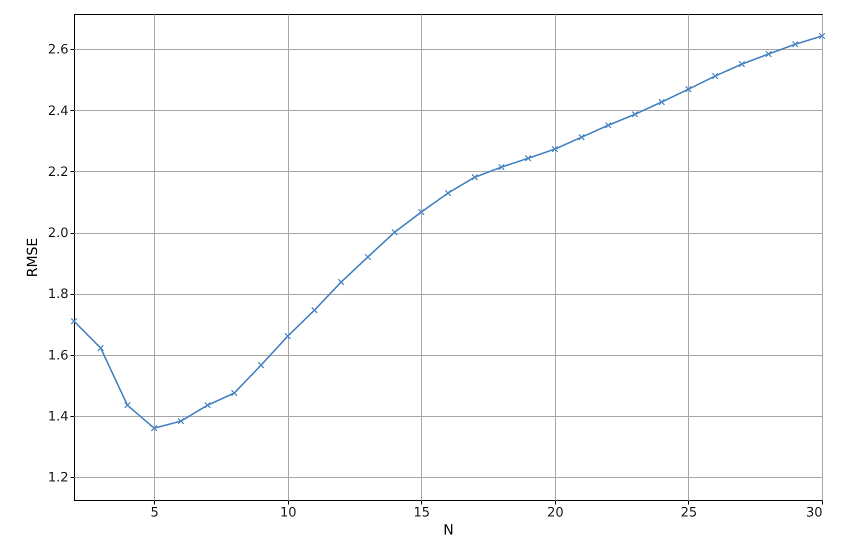 The width and height of the screenshot is (848, 559). What do you see at coordinates (814, 513) in the screenshot?
I see `x-tick-label: 30` at bounding box center [814, 513].